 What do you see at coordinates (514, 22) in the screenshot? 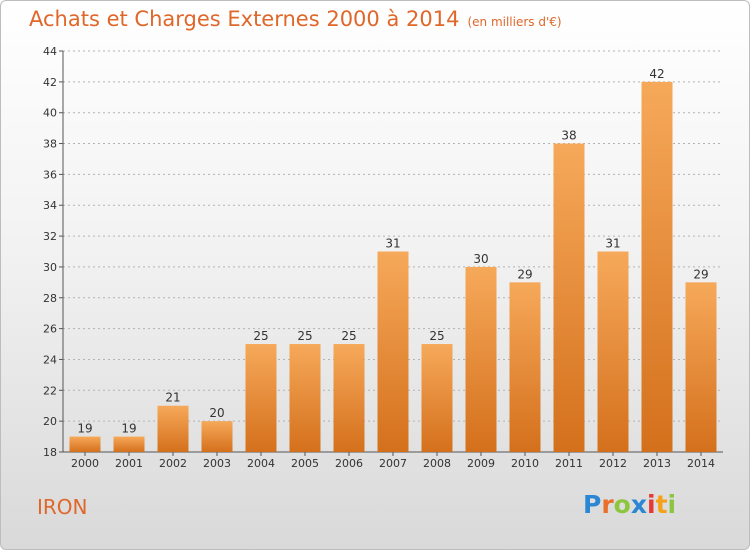
I see `chart-subtitle: (en milliers d'€)` at bounding box center [514, 22].